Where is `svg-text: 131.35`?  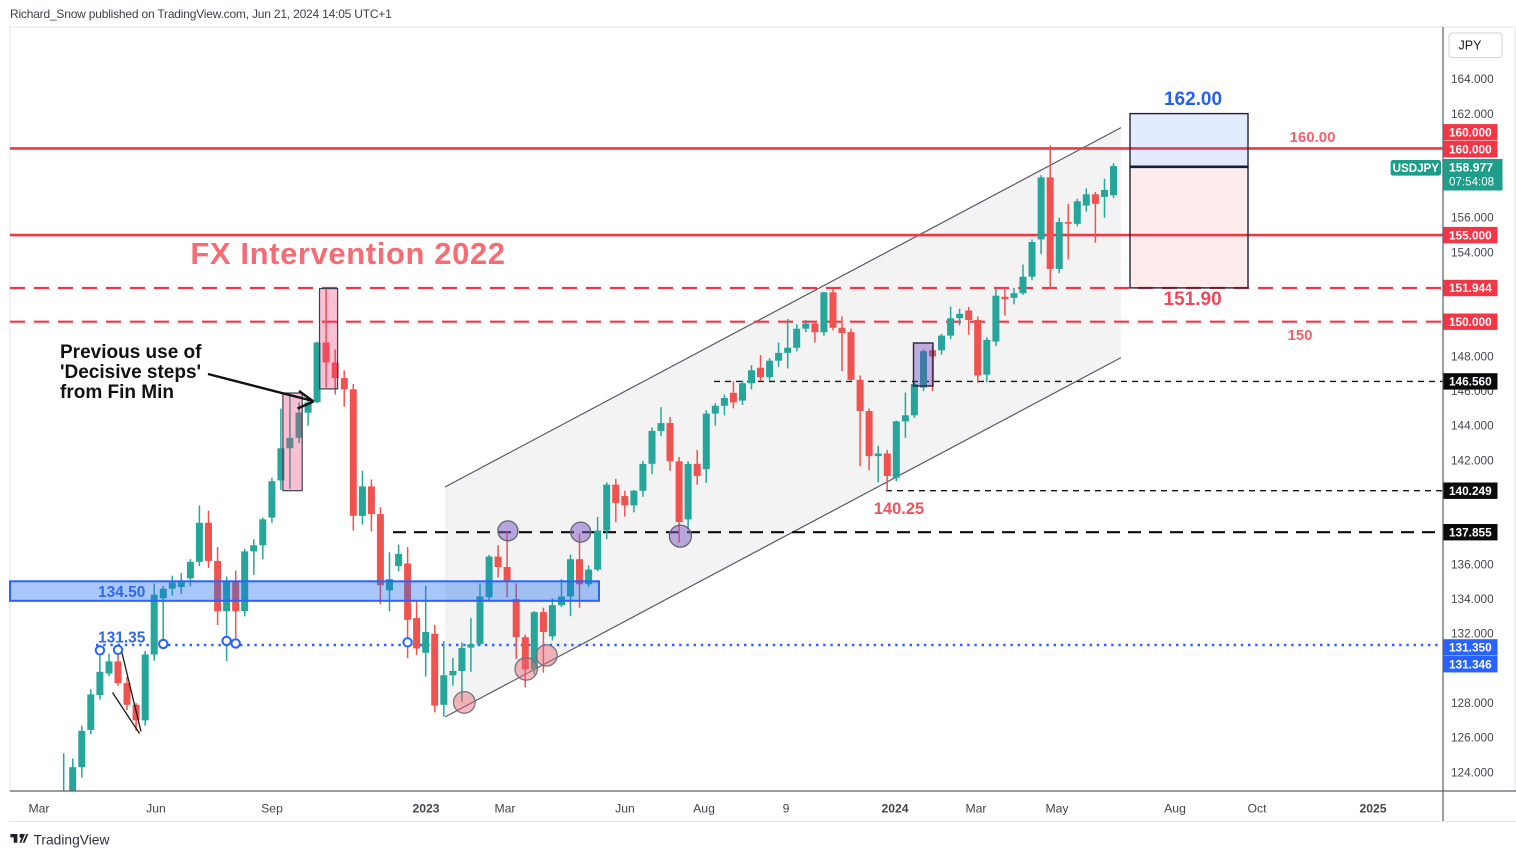 svg-text: 131.35 is located at coordinates (122, 638).